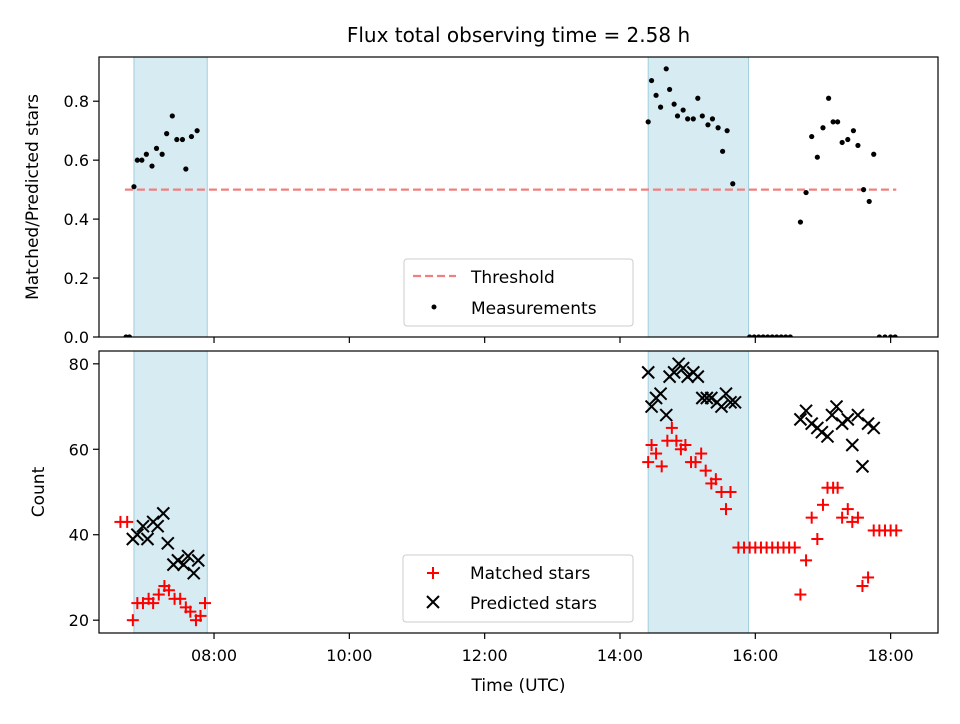  I want to click on count-y-axis-ticks: 20 40 60 80, so click(84, 492).